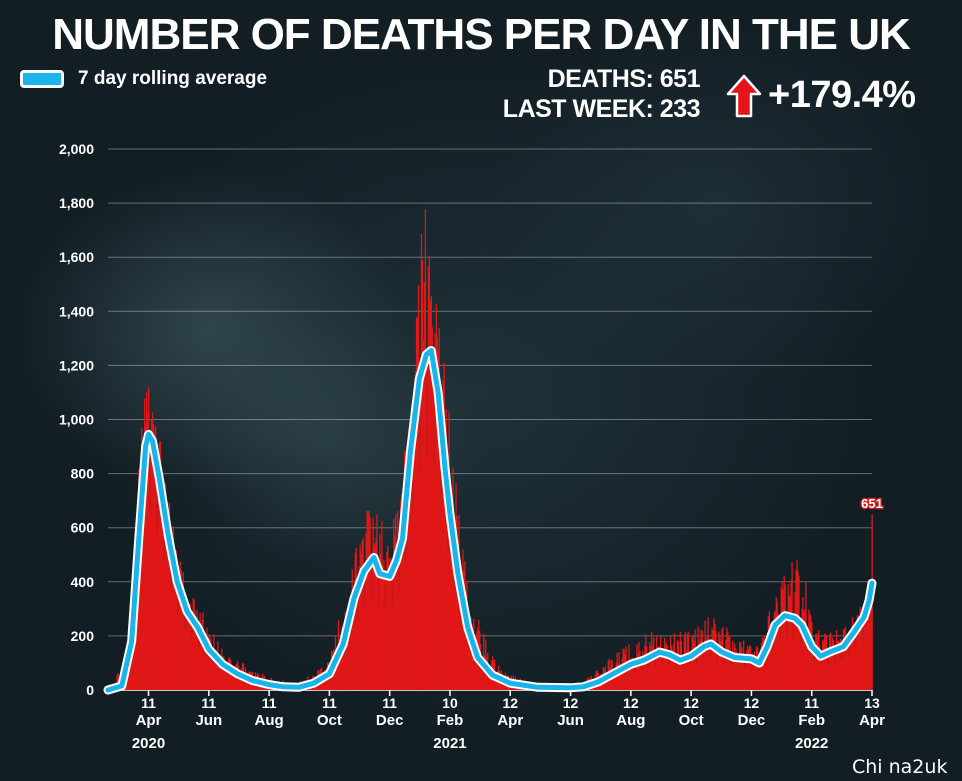 Image resolution: width=962 pixels, height=781 pixels. I want to click on deaths-stat: DEATHS: 651, so click(624, 79).